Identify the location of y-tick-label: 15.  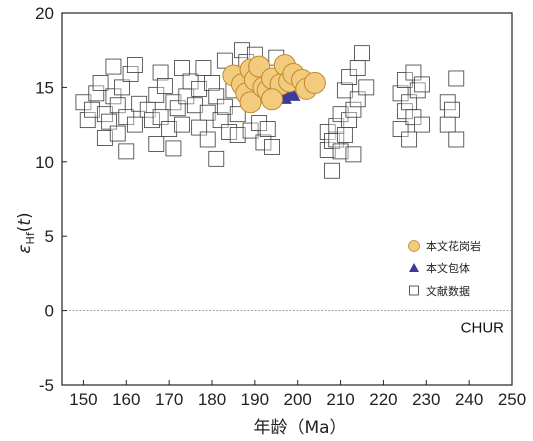
(44, 87).